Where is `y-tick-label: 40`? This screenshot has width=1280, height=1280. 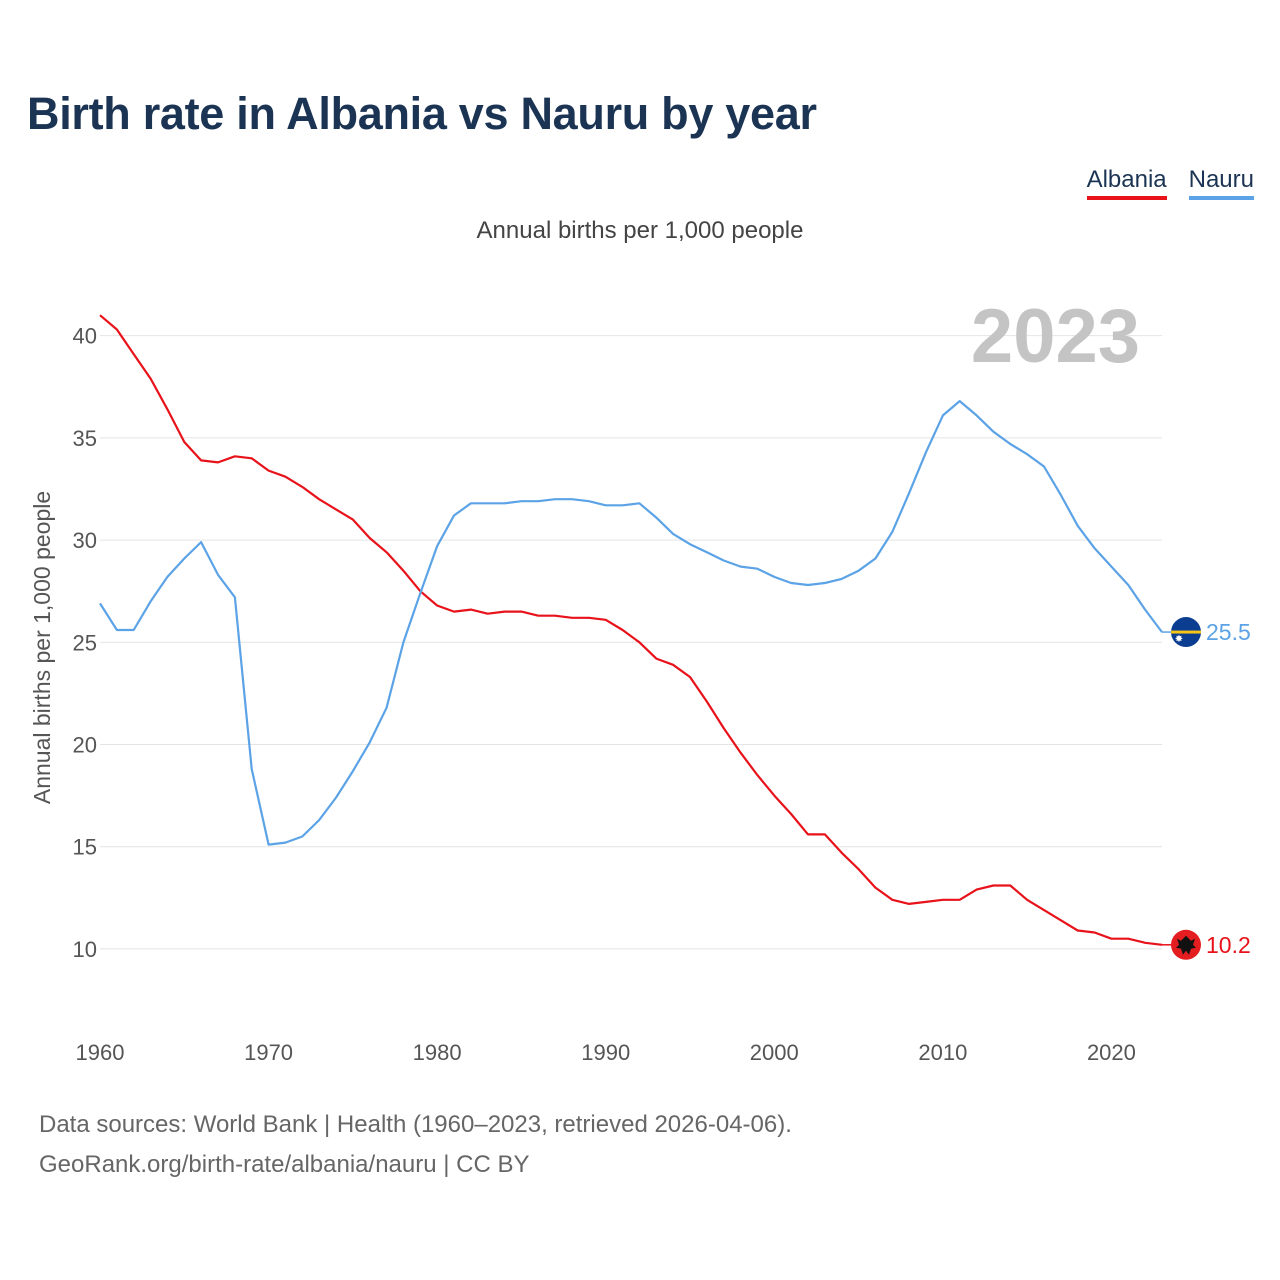
y-tick-label: 40 is located at coordinates (85, 336).